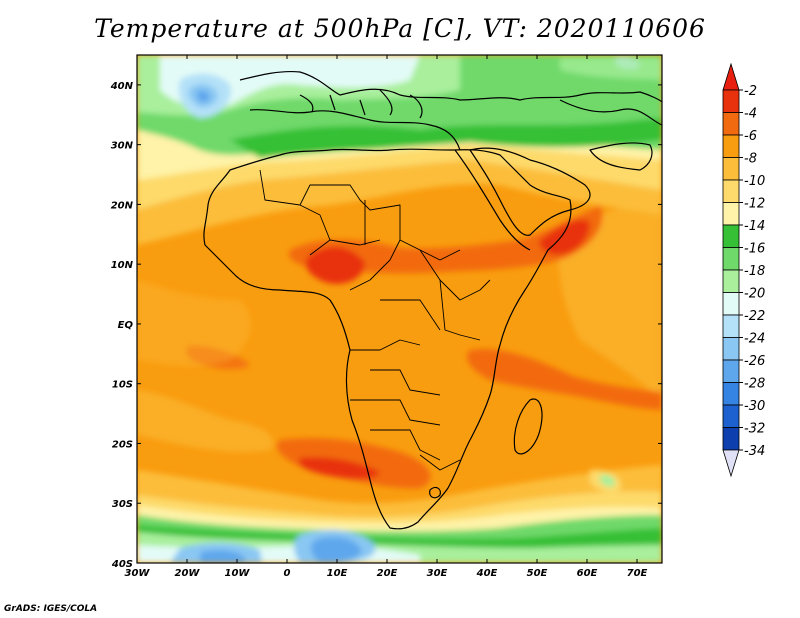 The image size is (800, 618). What do you see at coordinates (750, 159) in the screenshot?
I see `colorbar-label: -8` at bounding box center [750, 159].